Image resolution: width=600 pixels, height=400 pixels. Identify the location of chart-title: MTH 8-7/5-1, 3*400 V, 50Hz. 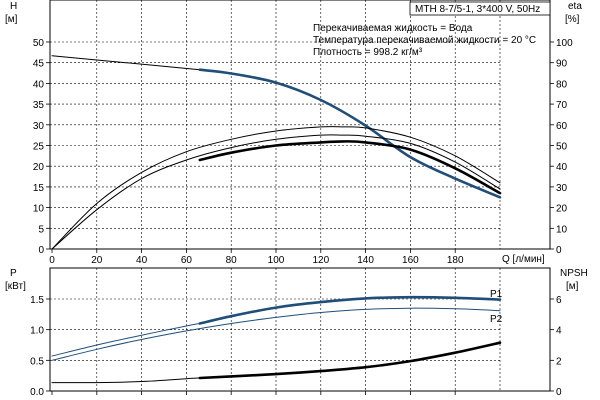
(477, 9).